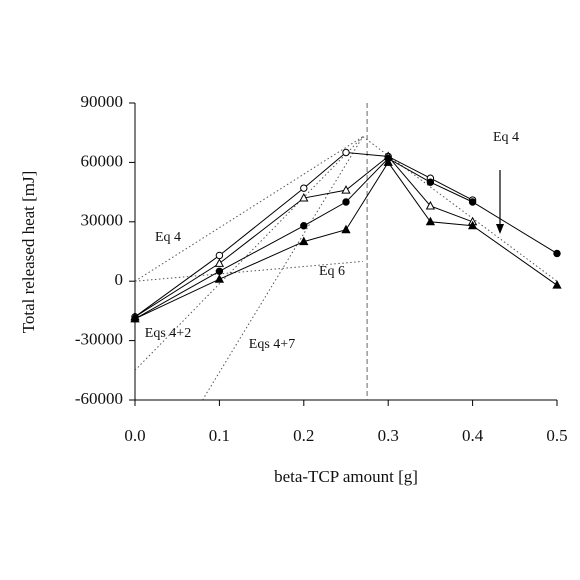  What do you see at coordinates (102, 220) in the screenshot?
I see `y-tick-label: 30000` at bounding box center [102, 220].